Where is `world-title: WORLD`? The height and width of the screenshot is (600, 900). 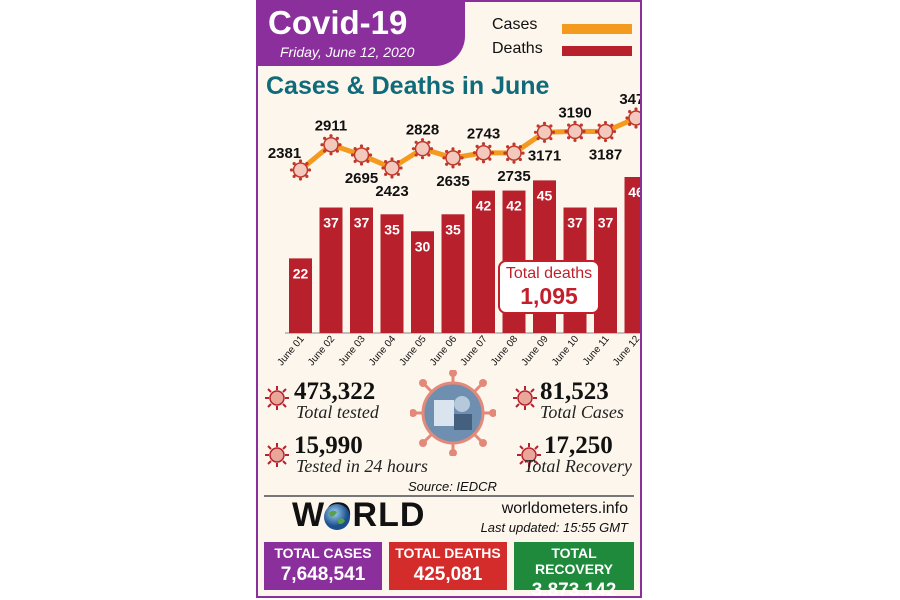
world-title: WORLD is located at coordinates (358, 515).